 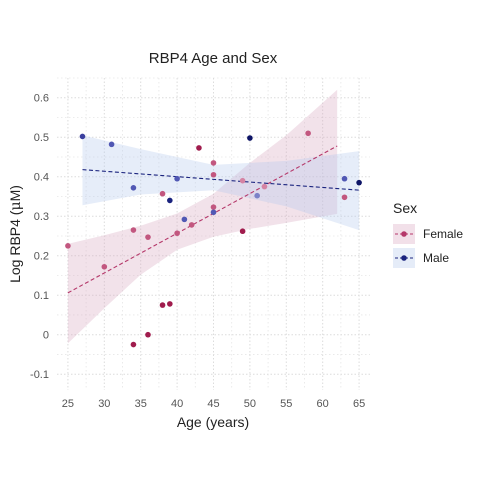 I want to click on y-axis-tick-labels: -0.1 0 0.1 0.2 0.3 0.4 0.5 0.6, so click(x=39, y=237).